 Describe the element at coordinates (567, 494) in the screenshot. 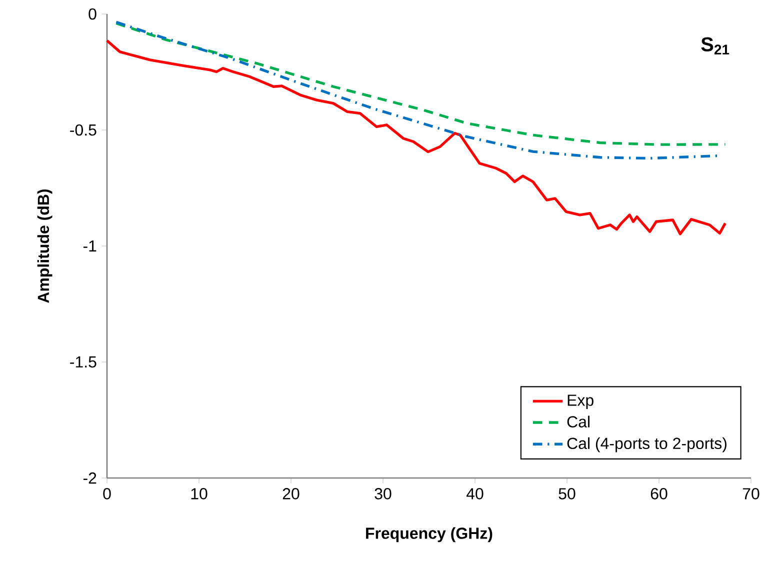

I see `x-tick-label: 50` at that location.